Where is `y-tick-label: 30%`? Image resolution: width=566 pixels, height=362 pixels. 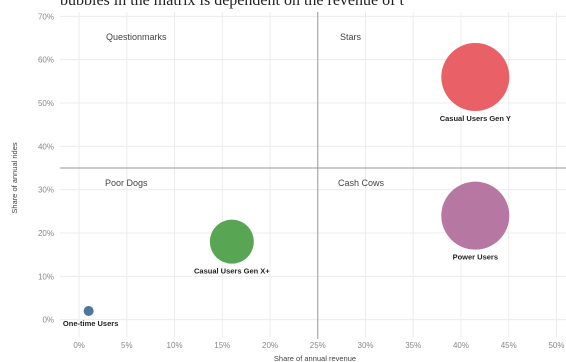
y-tick-label: 30% is located at coordinates (46, 190).